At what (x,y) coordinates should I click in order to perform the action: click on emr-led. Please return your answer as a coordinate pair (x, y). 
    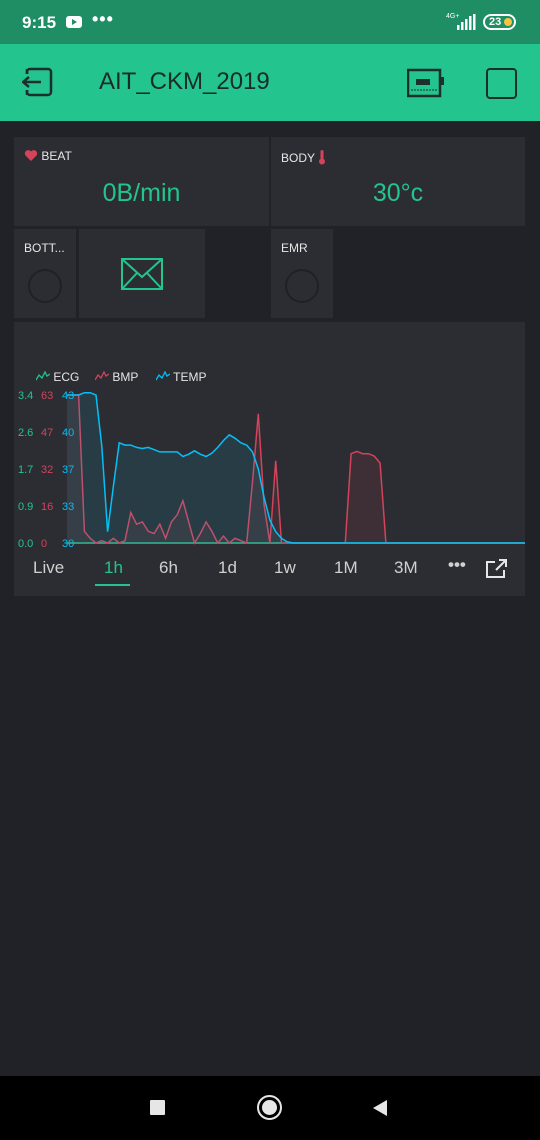
    Looking at the image, I should click on (302, 286).